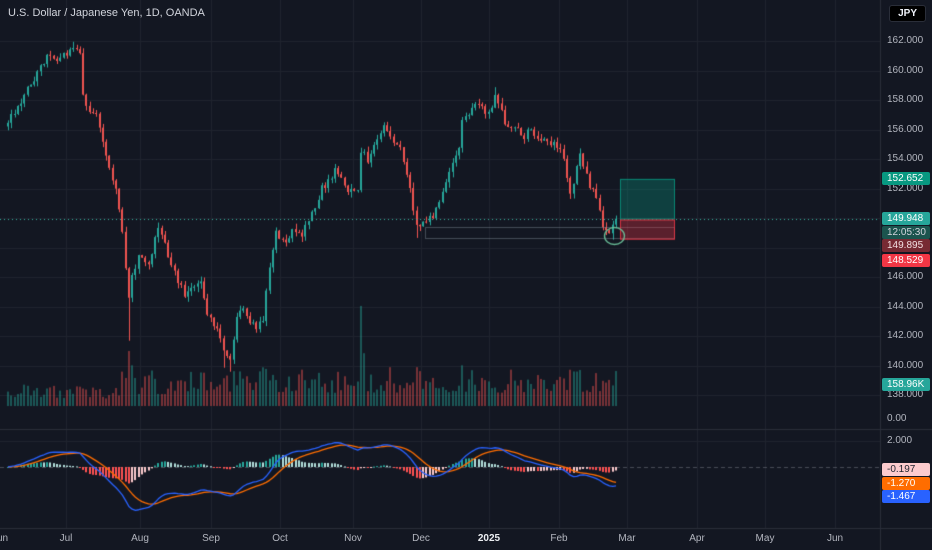 This screenshot has width=932, height=550. I want to click on time-tick-label: Feb, so click(559, 538).